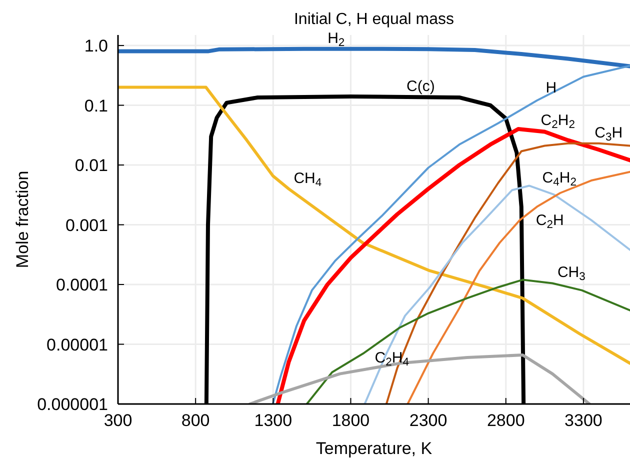 This screenshot has height=459, width=630. I want to click on y-axis-title: Mole fraction, so click(22, 219).